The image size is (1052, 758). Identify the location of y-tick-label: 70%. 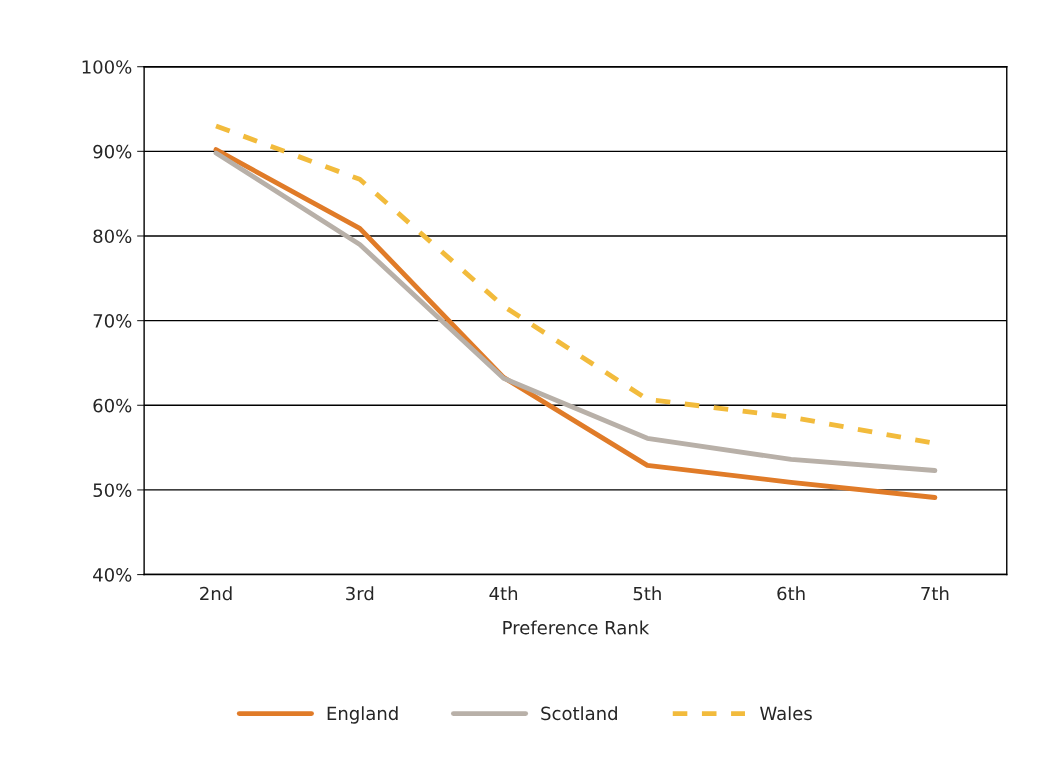
(112, 321).